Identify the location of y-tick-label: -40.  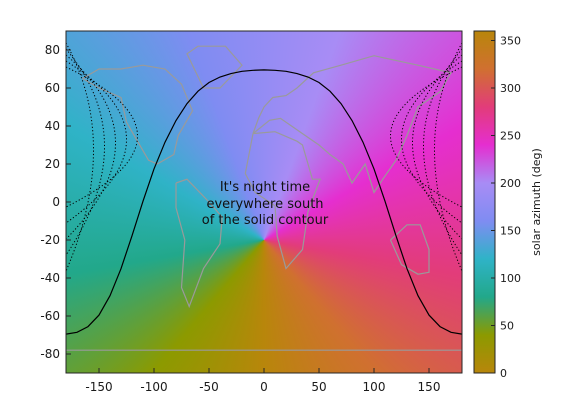
(50, 278).